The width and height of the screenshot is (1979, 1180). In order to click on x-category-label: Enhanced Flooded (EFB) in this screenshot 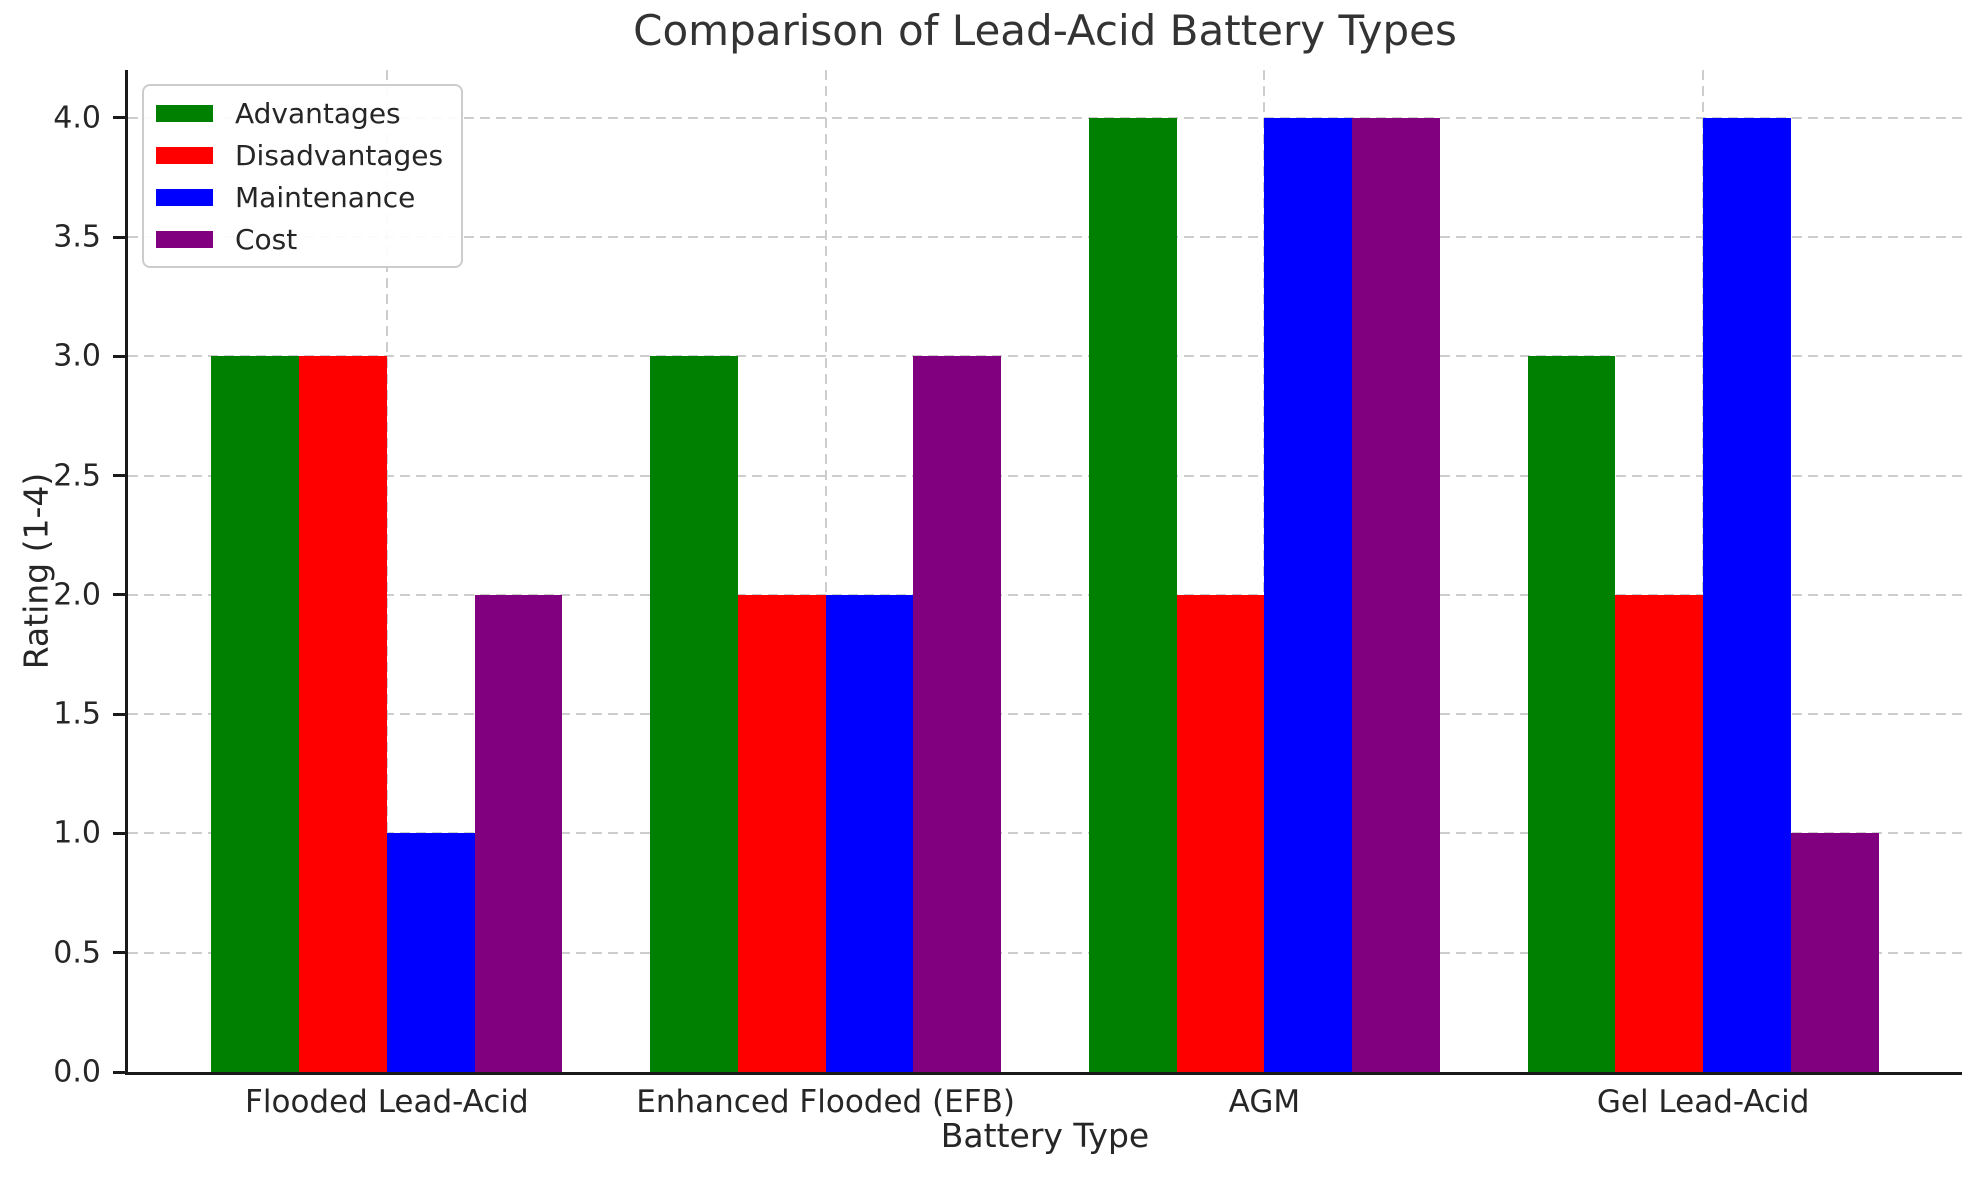, I will do `click(825, 1102)`.